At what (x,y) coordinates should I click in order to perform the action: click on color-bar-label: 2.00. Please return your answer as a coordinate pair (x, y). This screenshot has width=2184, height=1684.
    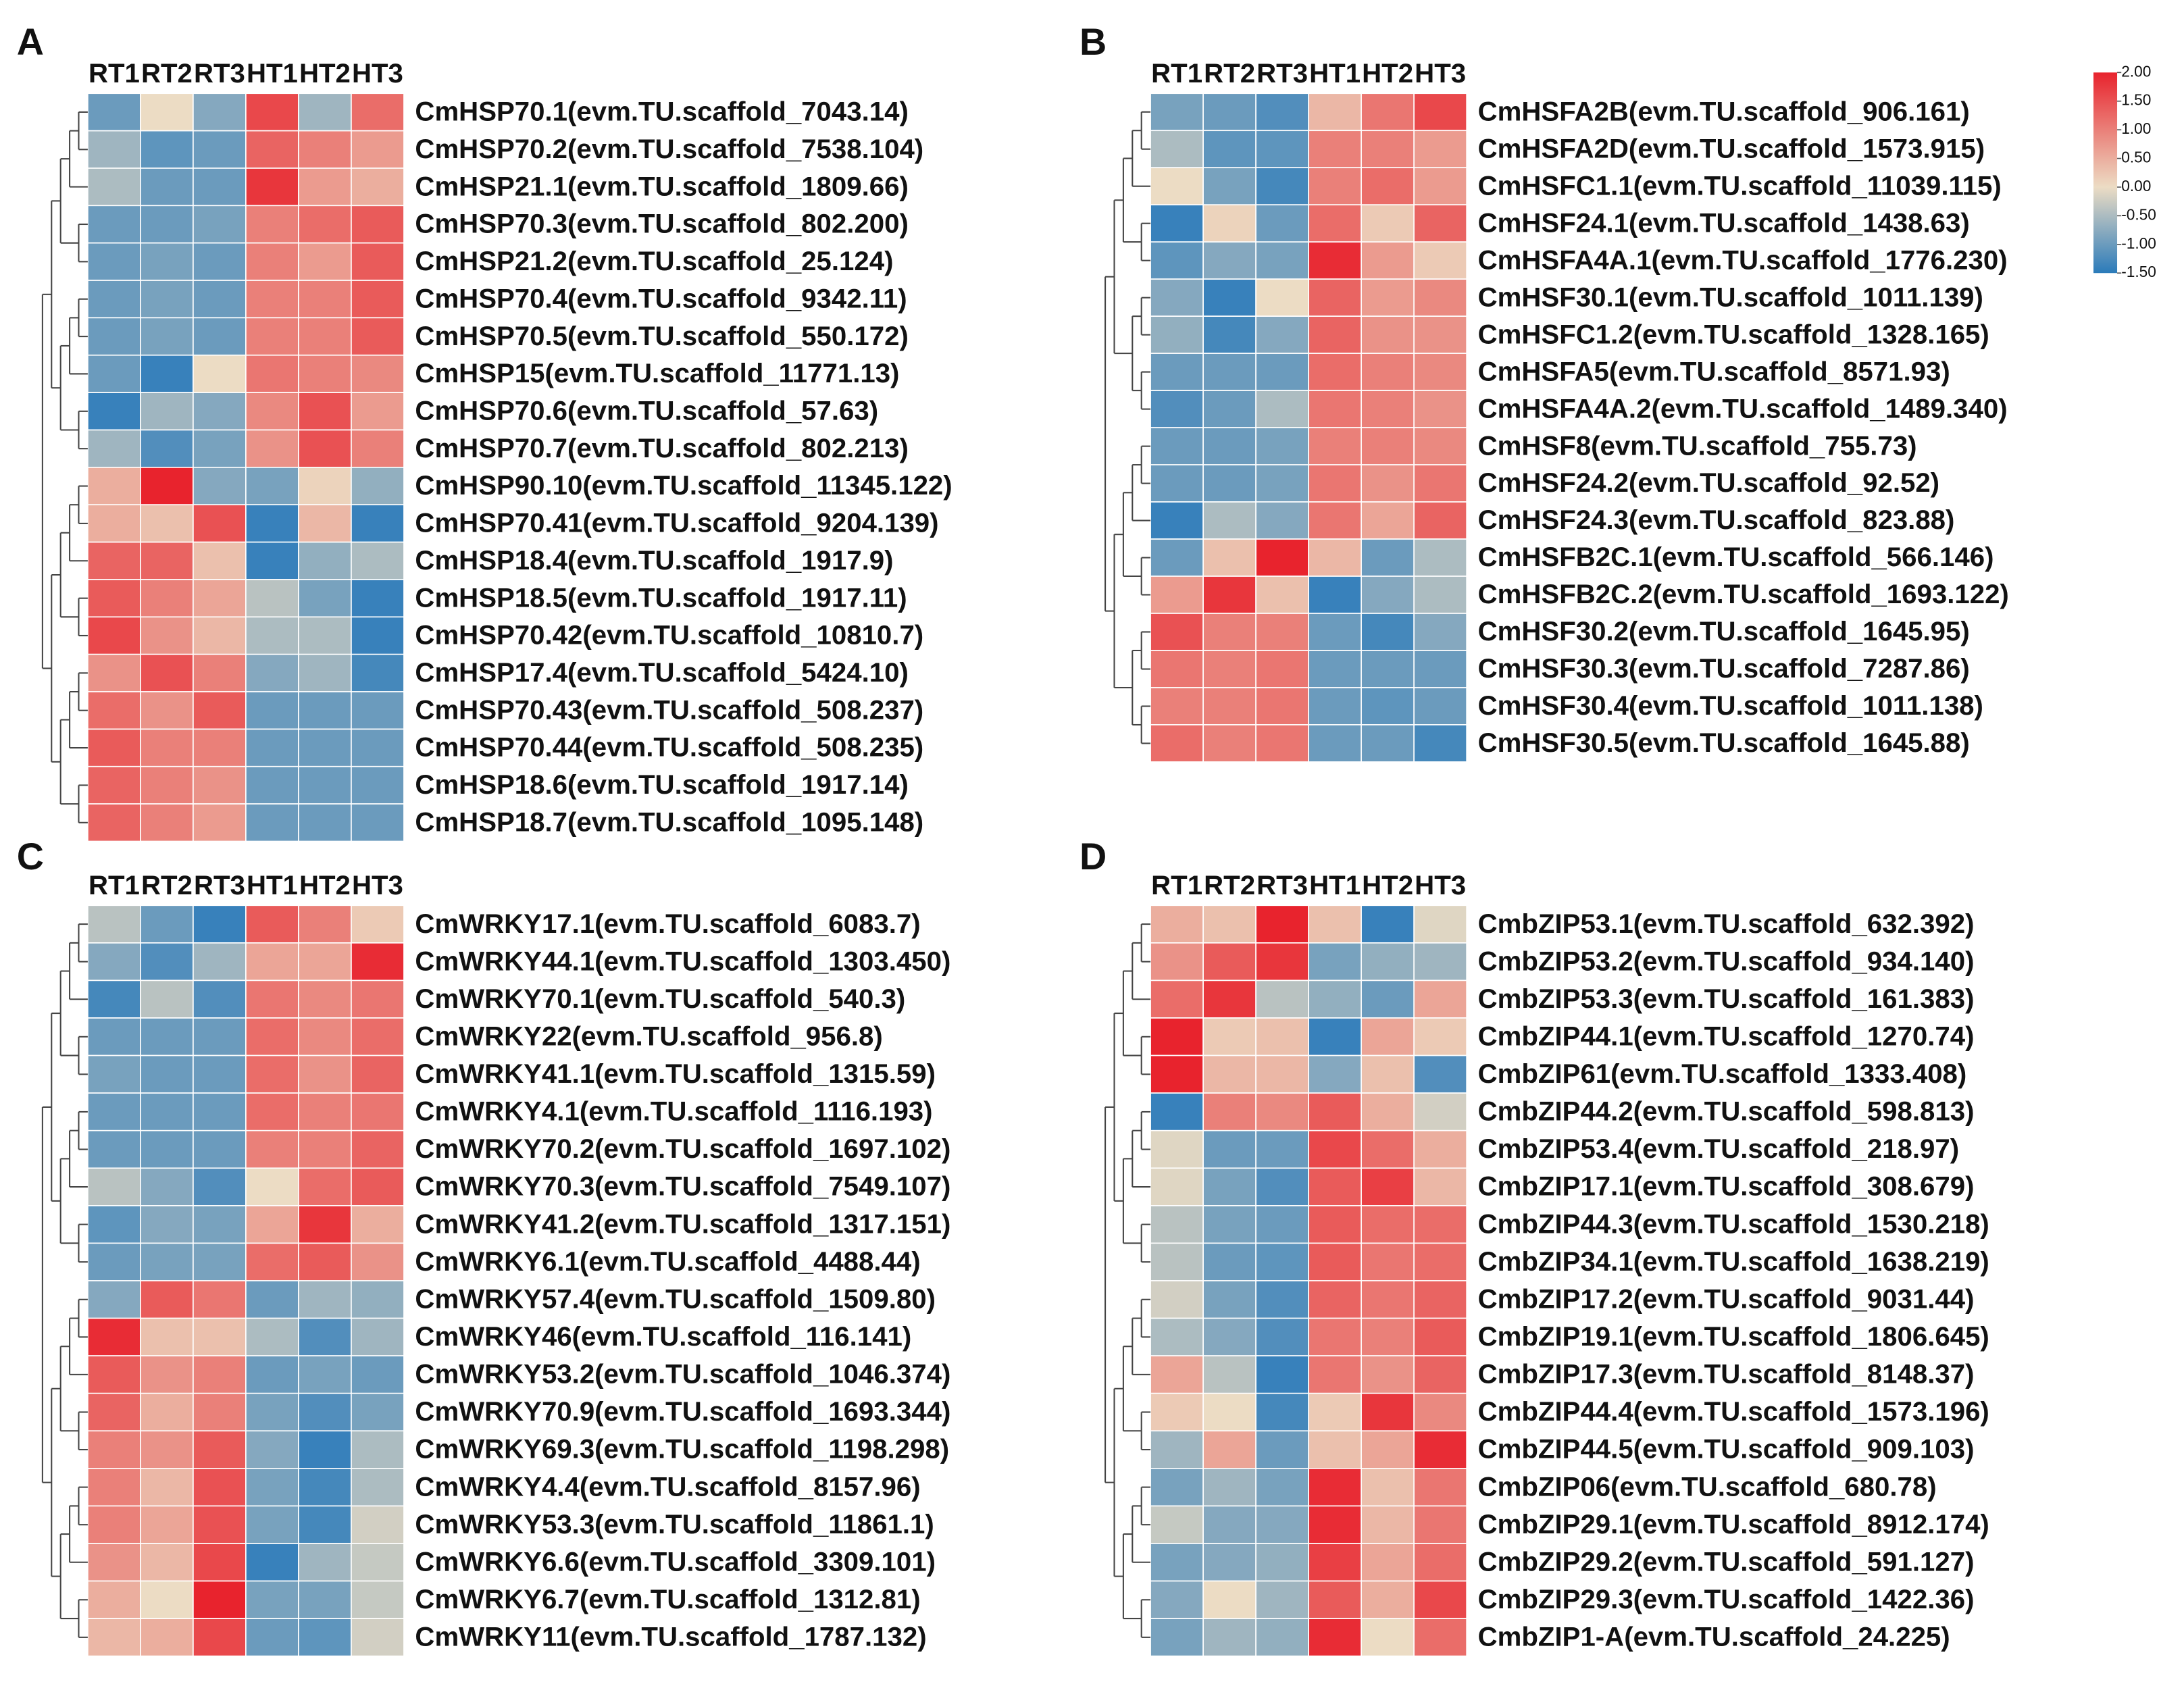
    Looking at the image, I should click on (2136, 71).